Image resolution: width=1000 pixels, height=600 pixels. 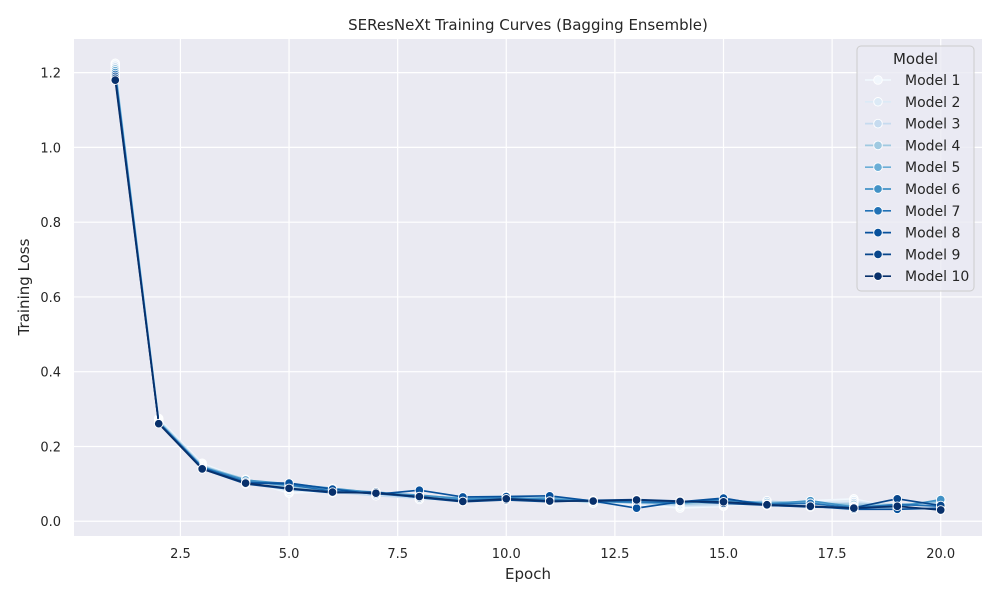 What do you see at coordinates (932, 81) in the screenshot?
I see `legend-label: Model 1` at bounding box center [932, 81].